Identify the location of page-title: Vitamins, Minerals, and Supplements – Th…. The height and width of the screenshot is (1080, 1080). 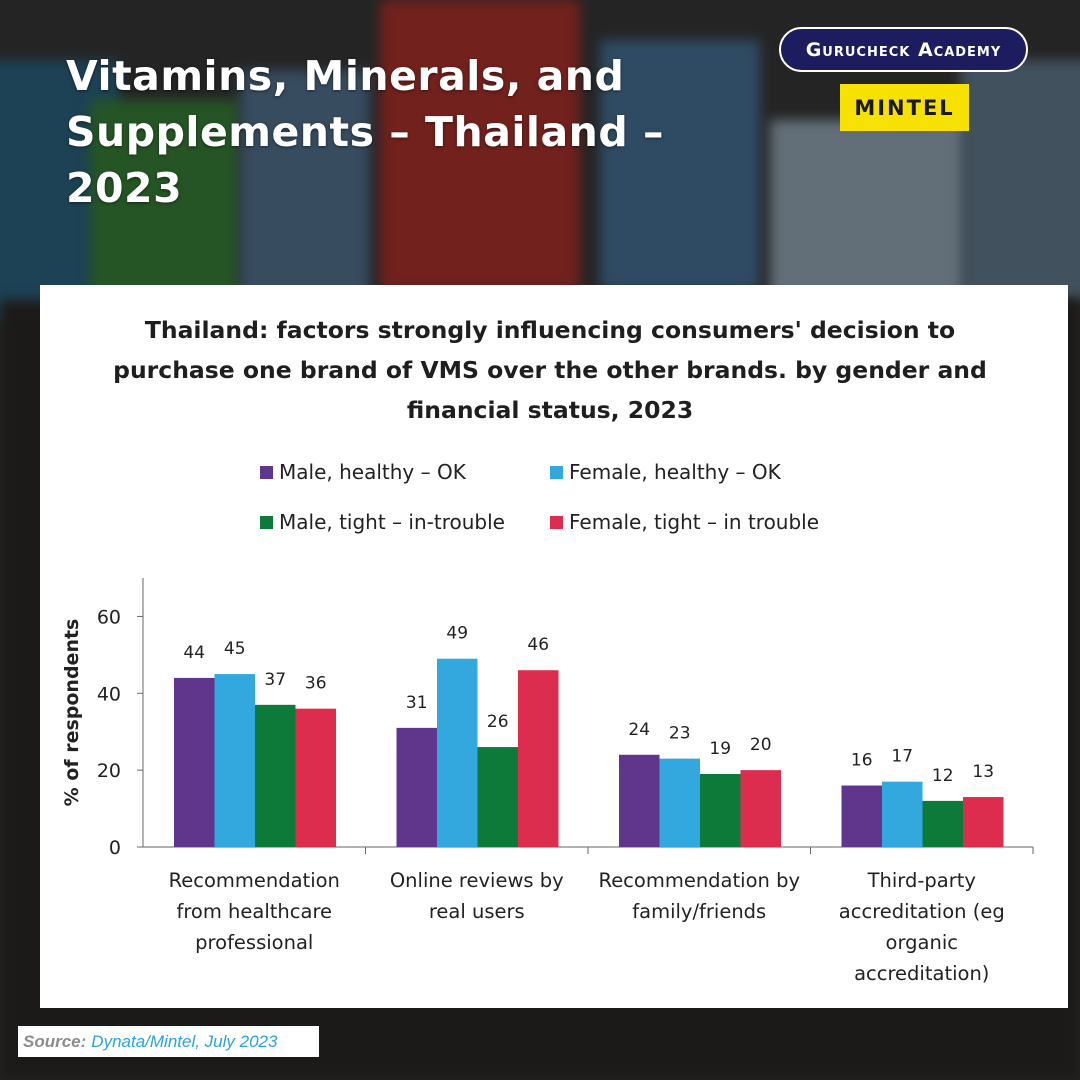
(365, 132).